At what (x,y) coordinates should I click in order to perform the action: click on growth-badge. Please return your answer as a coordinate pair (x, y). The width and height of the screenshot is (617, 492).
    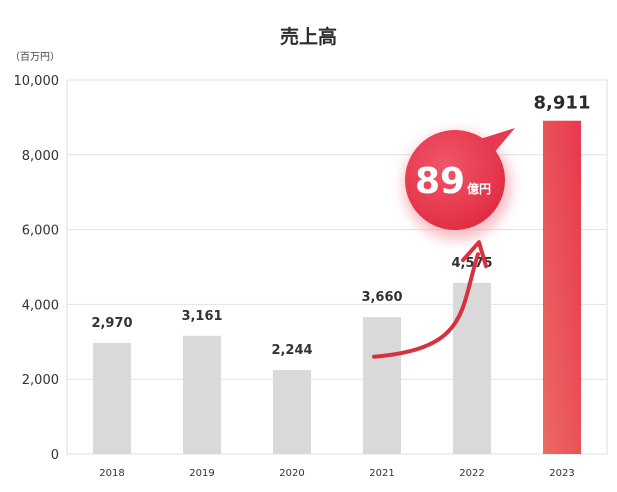
    Looking at the image, I should click on (455, 180).